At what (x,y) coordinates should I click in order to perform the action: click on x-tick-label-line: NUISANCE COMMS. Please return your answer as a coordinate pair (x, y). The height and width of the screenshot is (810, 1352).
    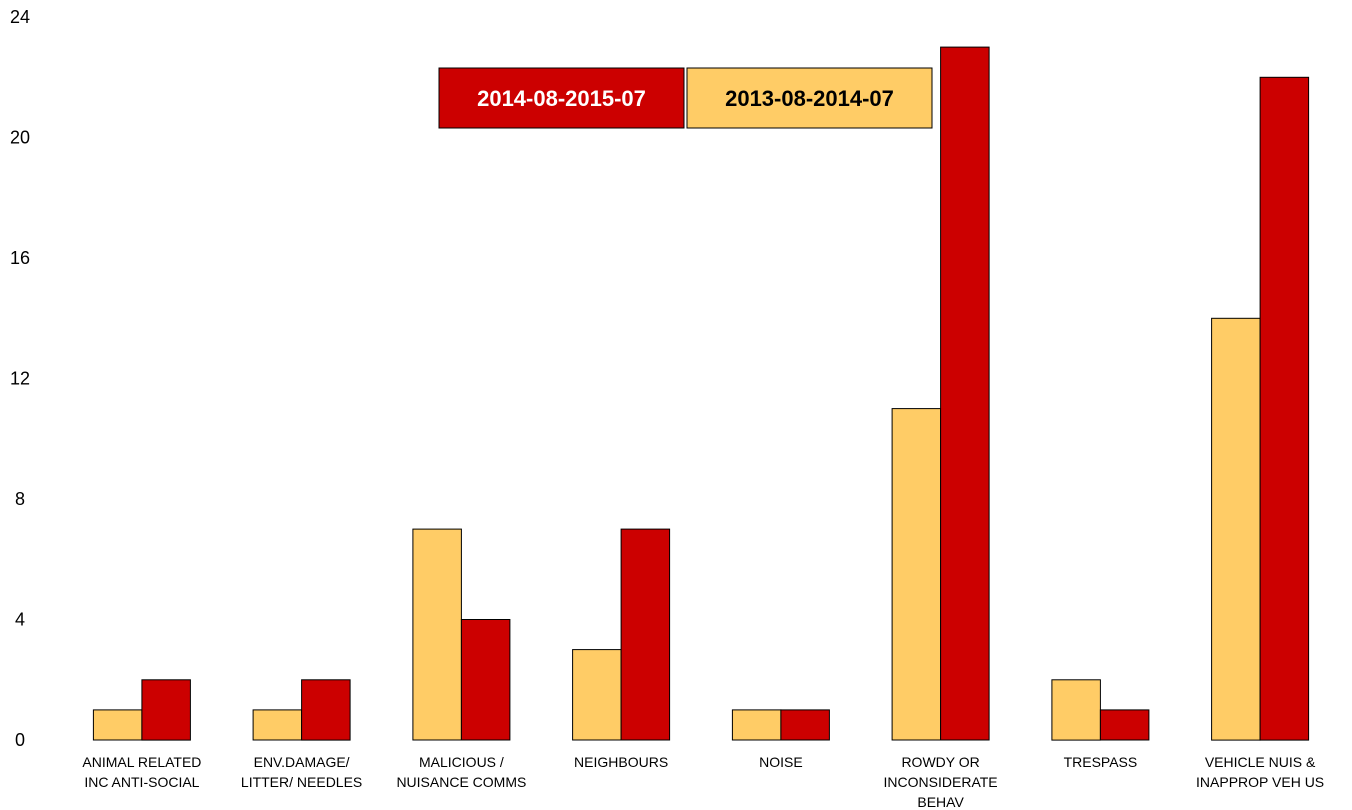
    Looking at the image, I should click on (461, 782).